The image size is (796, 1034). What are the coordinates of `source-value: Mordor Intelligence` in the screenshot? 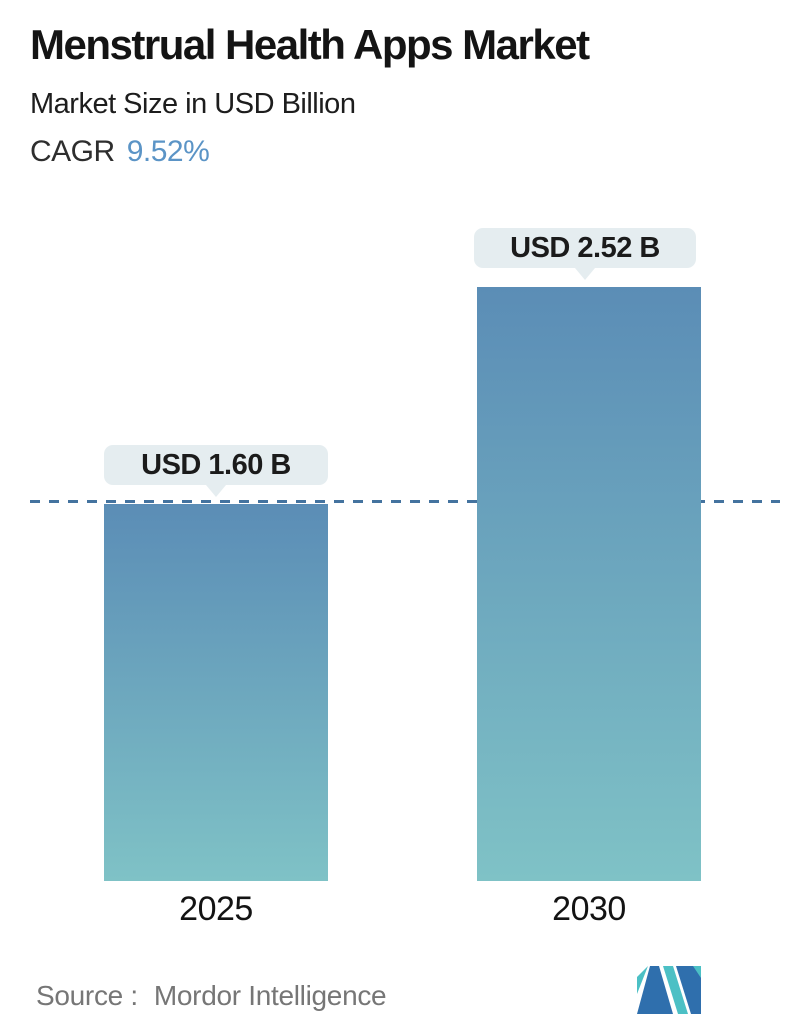 It's located at (270, 995).